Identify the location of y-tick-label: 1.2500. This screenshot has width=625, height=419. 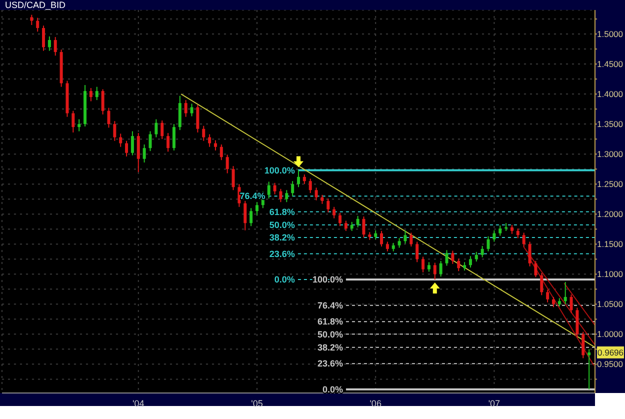
(610, 184).